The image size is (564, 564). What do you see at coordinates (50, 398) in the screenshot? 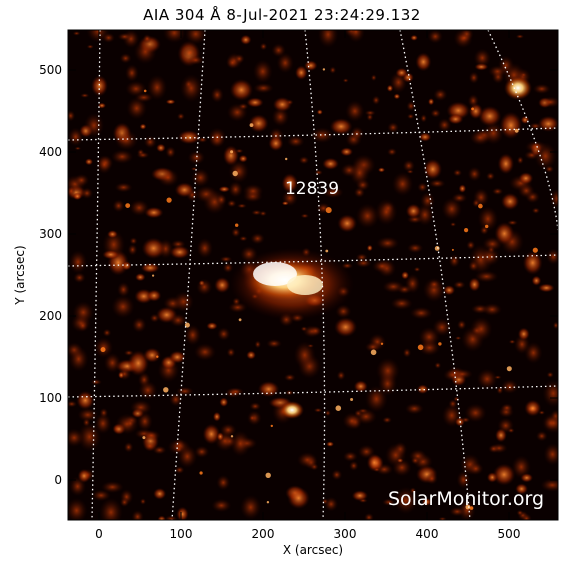
I see `y-tick-label: 100` at bounding box center [50, 398].